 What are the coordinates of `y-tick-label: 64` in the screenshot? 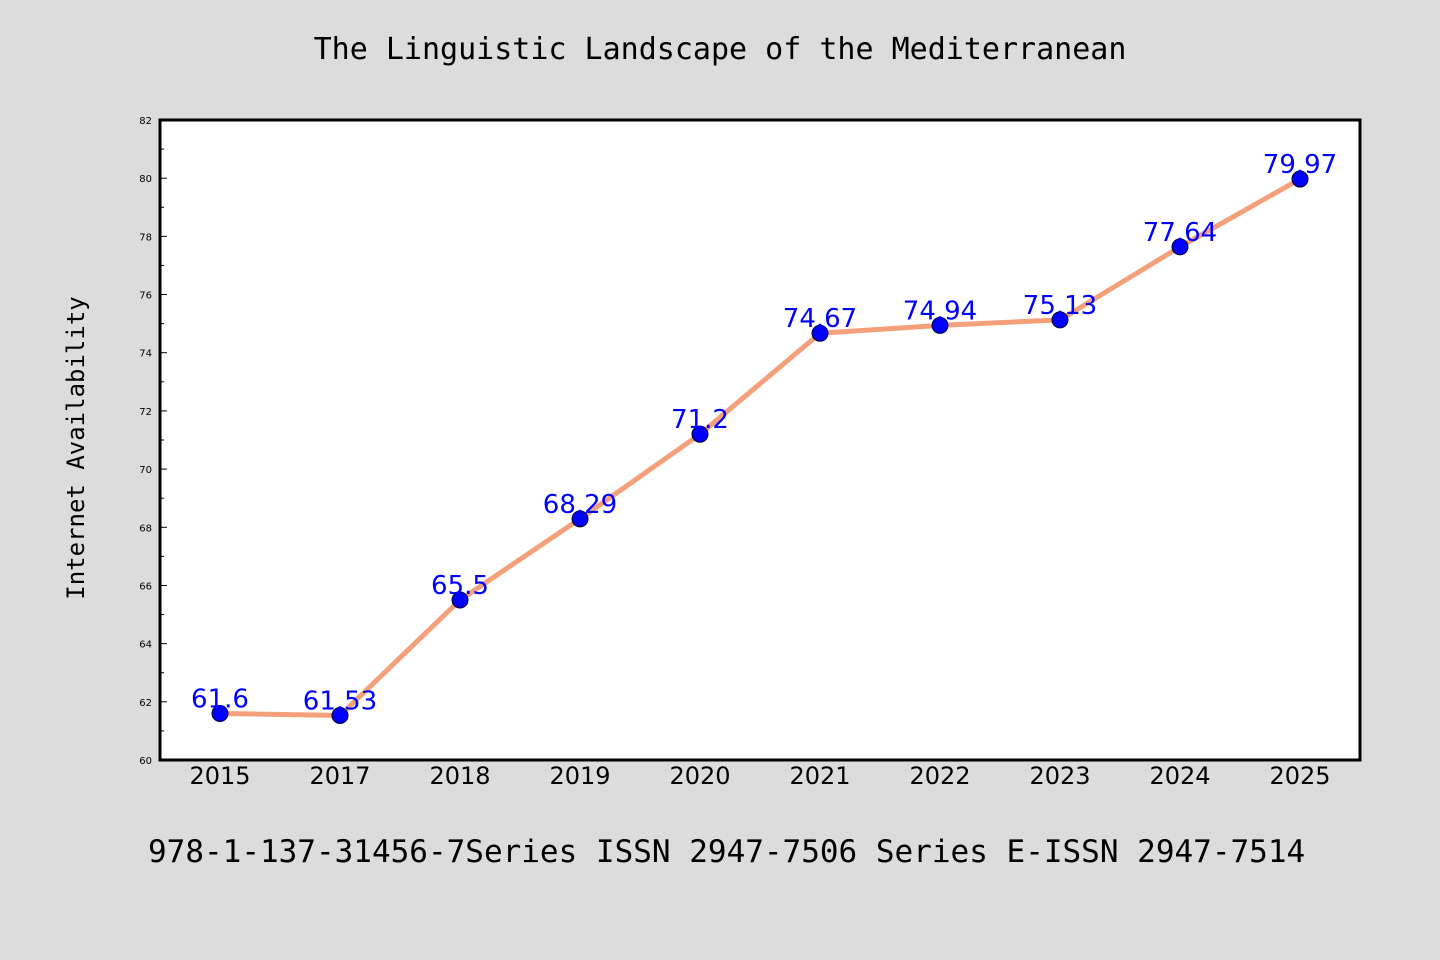 It's located at (145, 645).